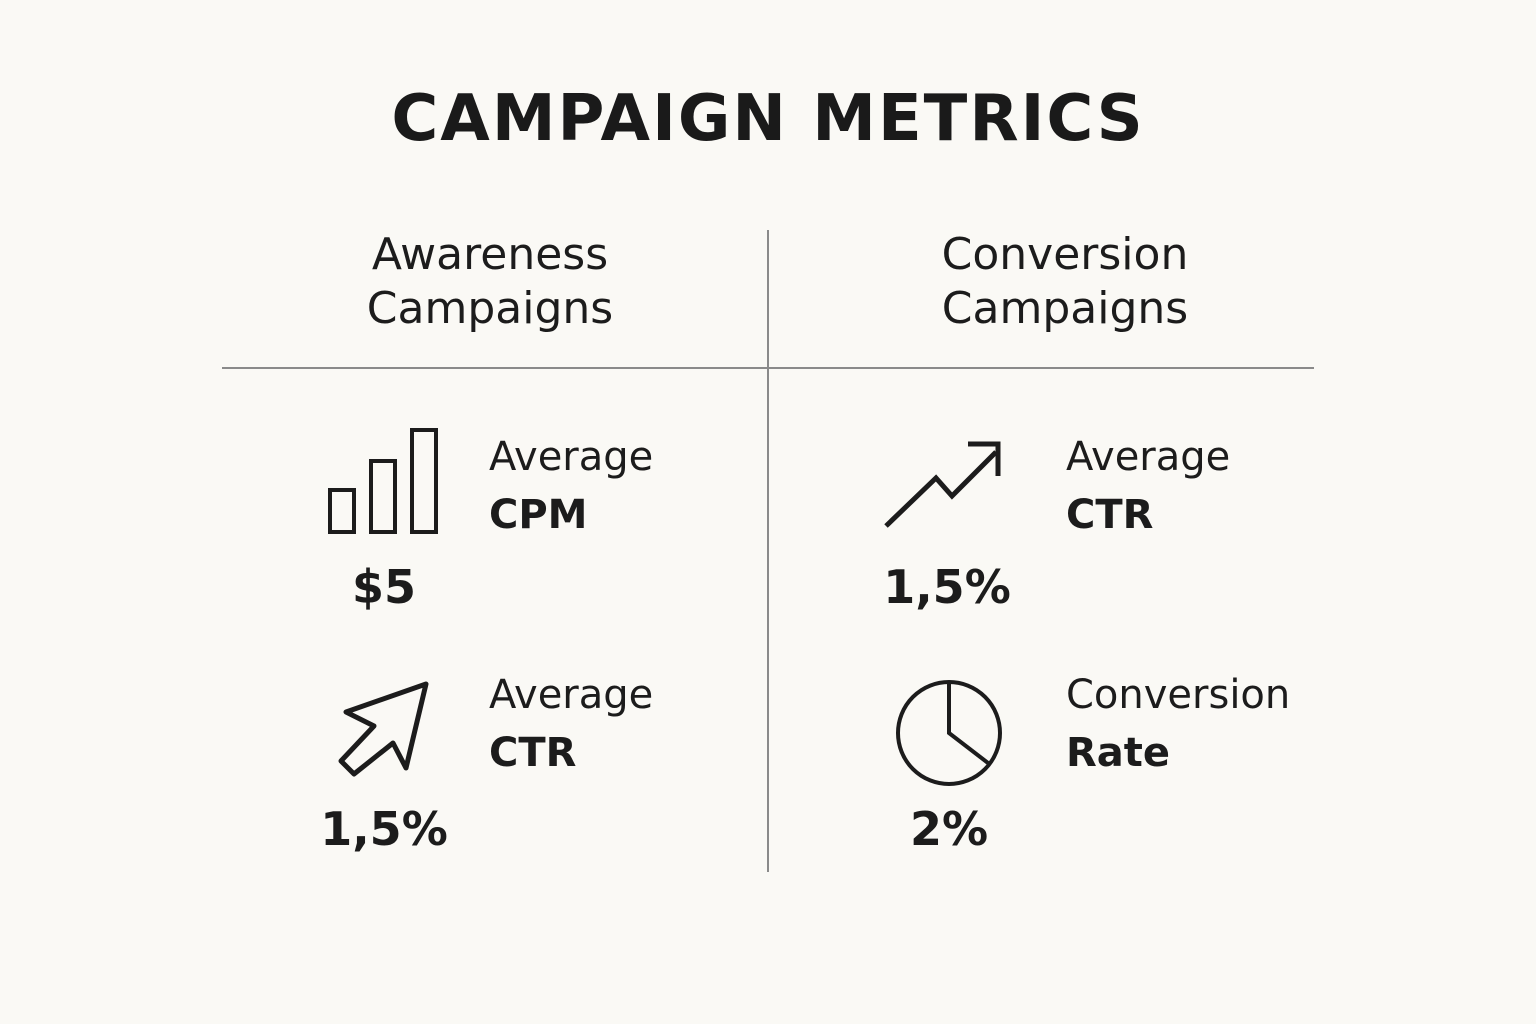 This screenshot has height=1024, width=1536. Describe the element at coordinates (538, 515) in the screenshot. I see `awareness-cpm-label-line2: CPM` at that location.